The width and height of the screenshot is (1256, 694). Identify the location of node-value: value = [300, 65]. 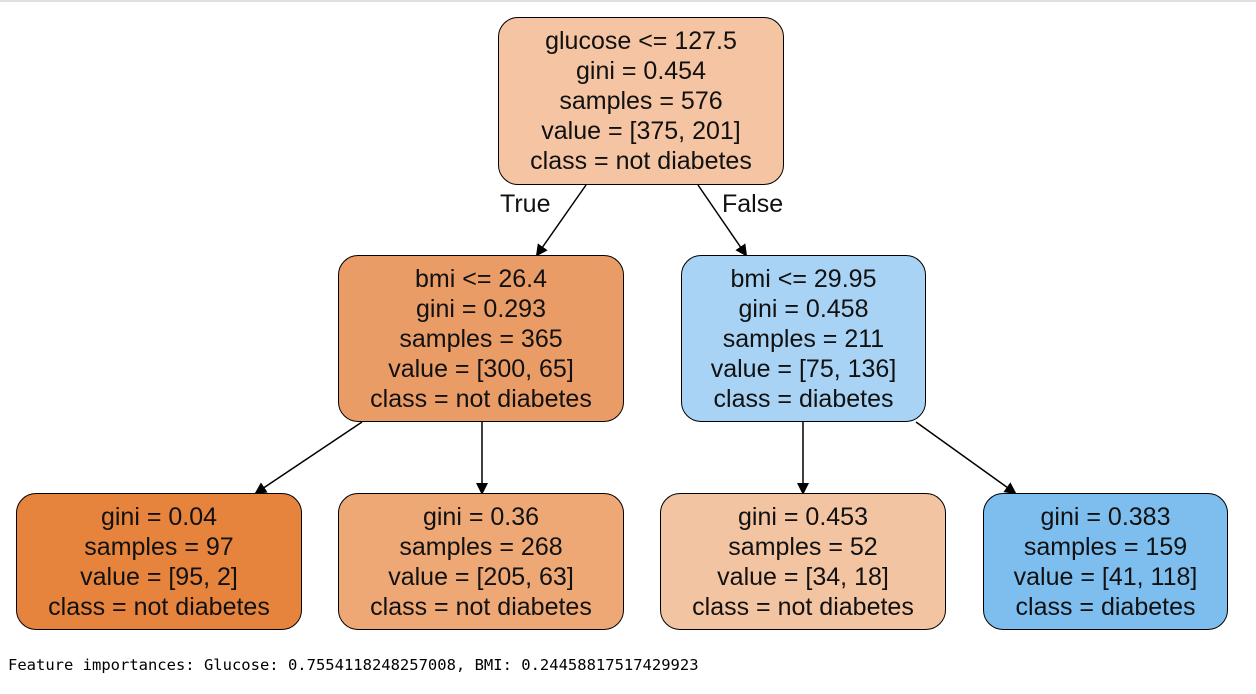
(481, 368).